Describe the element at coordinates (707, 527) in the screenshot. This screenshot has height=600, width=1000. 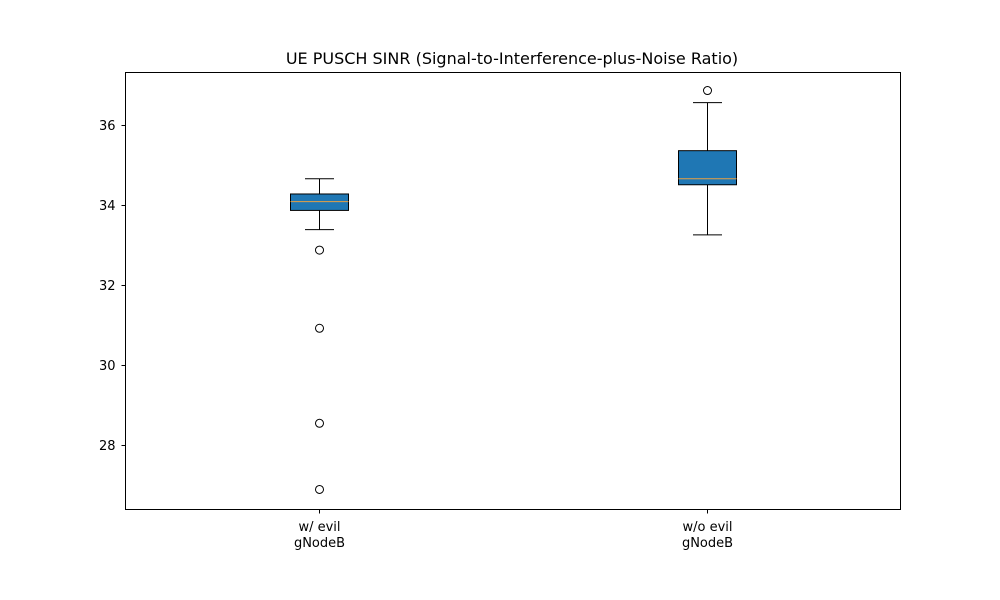
I see `x-tick-label-line1: w/o evil` at that location.